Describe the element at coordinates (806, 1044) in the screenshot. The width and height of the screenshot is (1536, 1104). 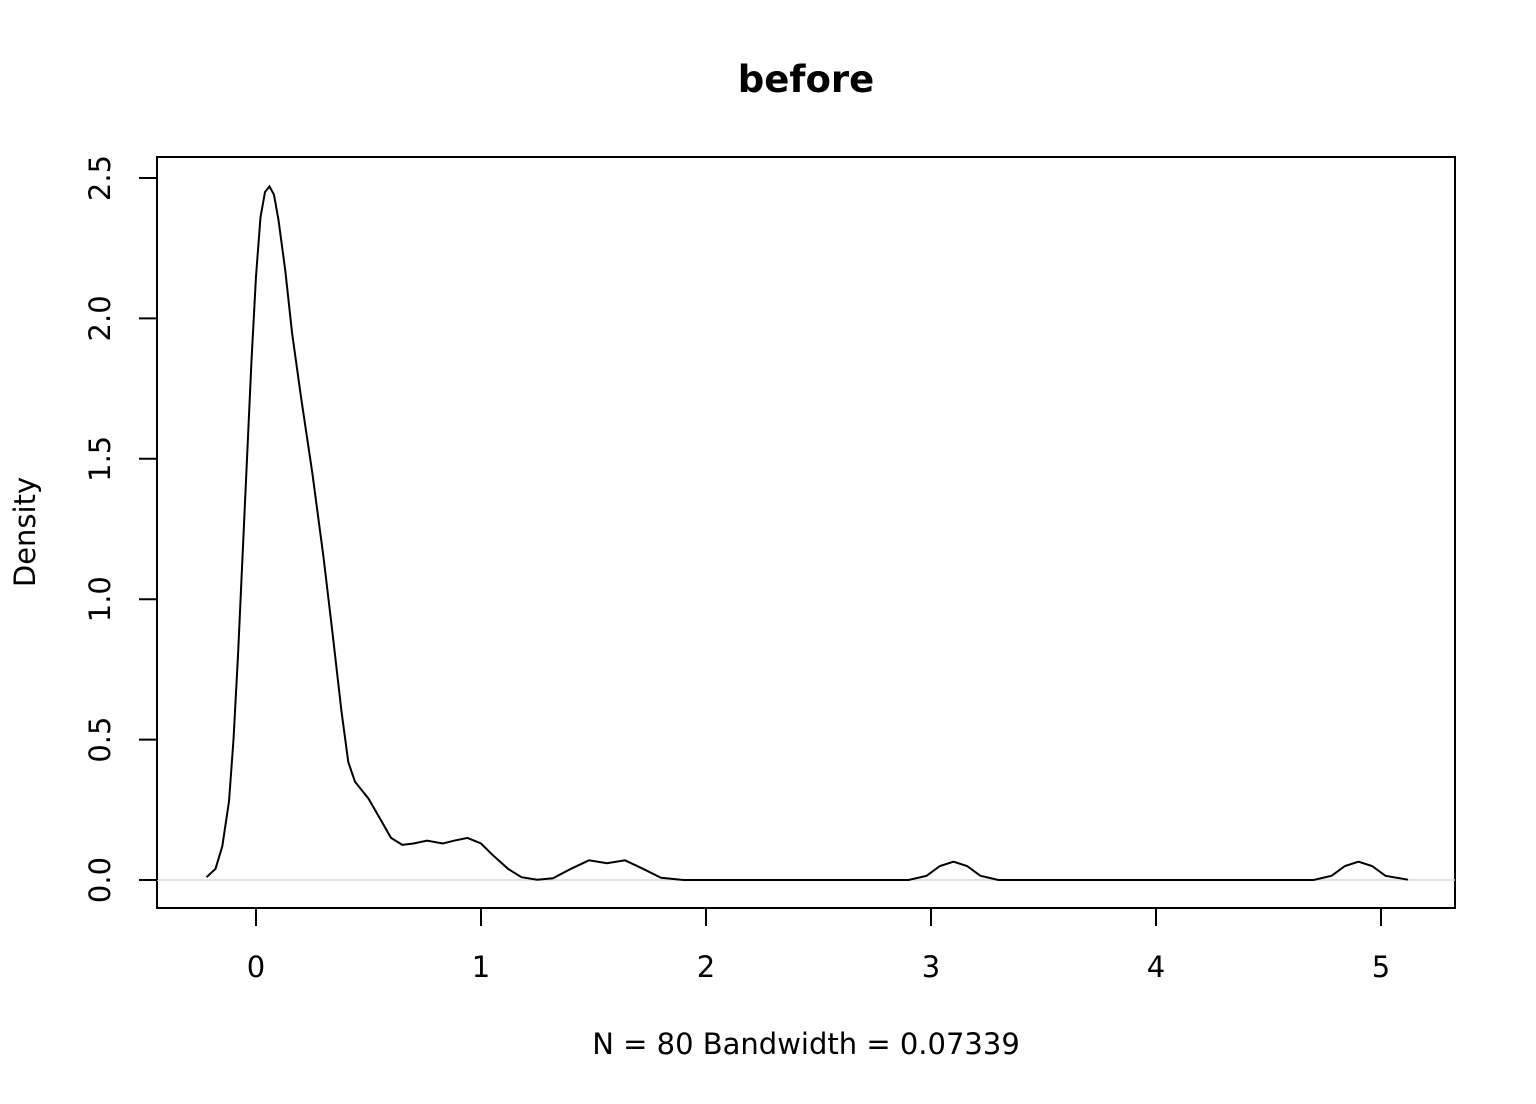
I see `x-axis-label: N = 80 Bandwidth = 0.07339` at that location.